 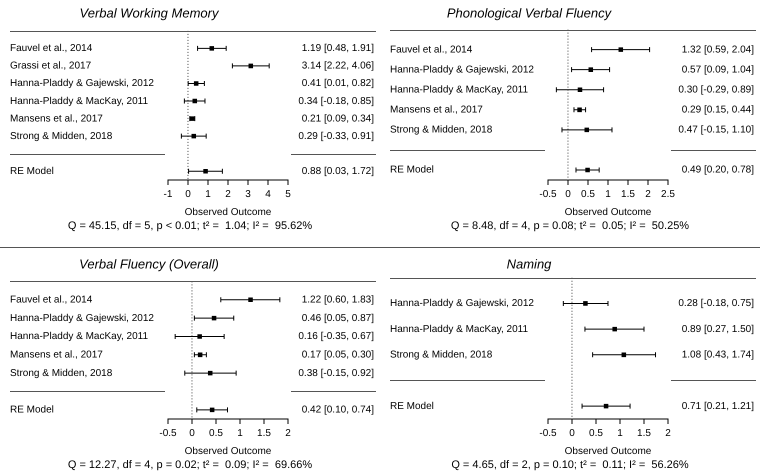 What do you see at coordinates (150, 12) in the screenshot?
I see `chart-title: Verbal Working Memory` at bounding box center [150, 12].